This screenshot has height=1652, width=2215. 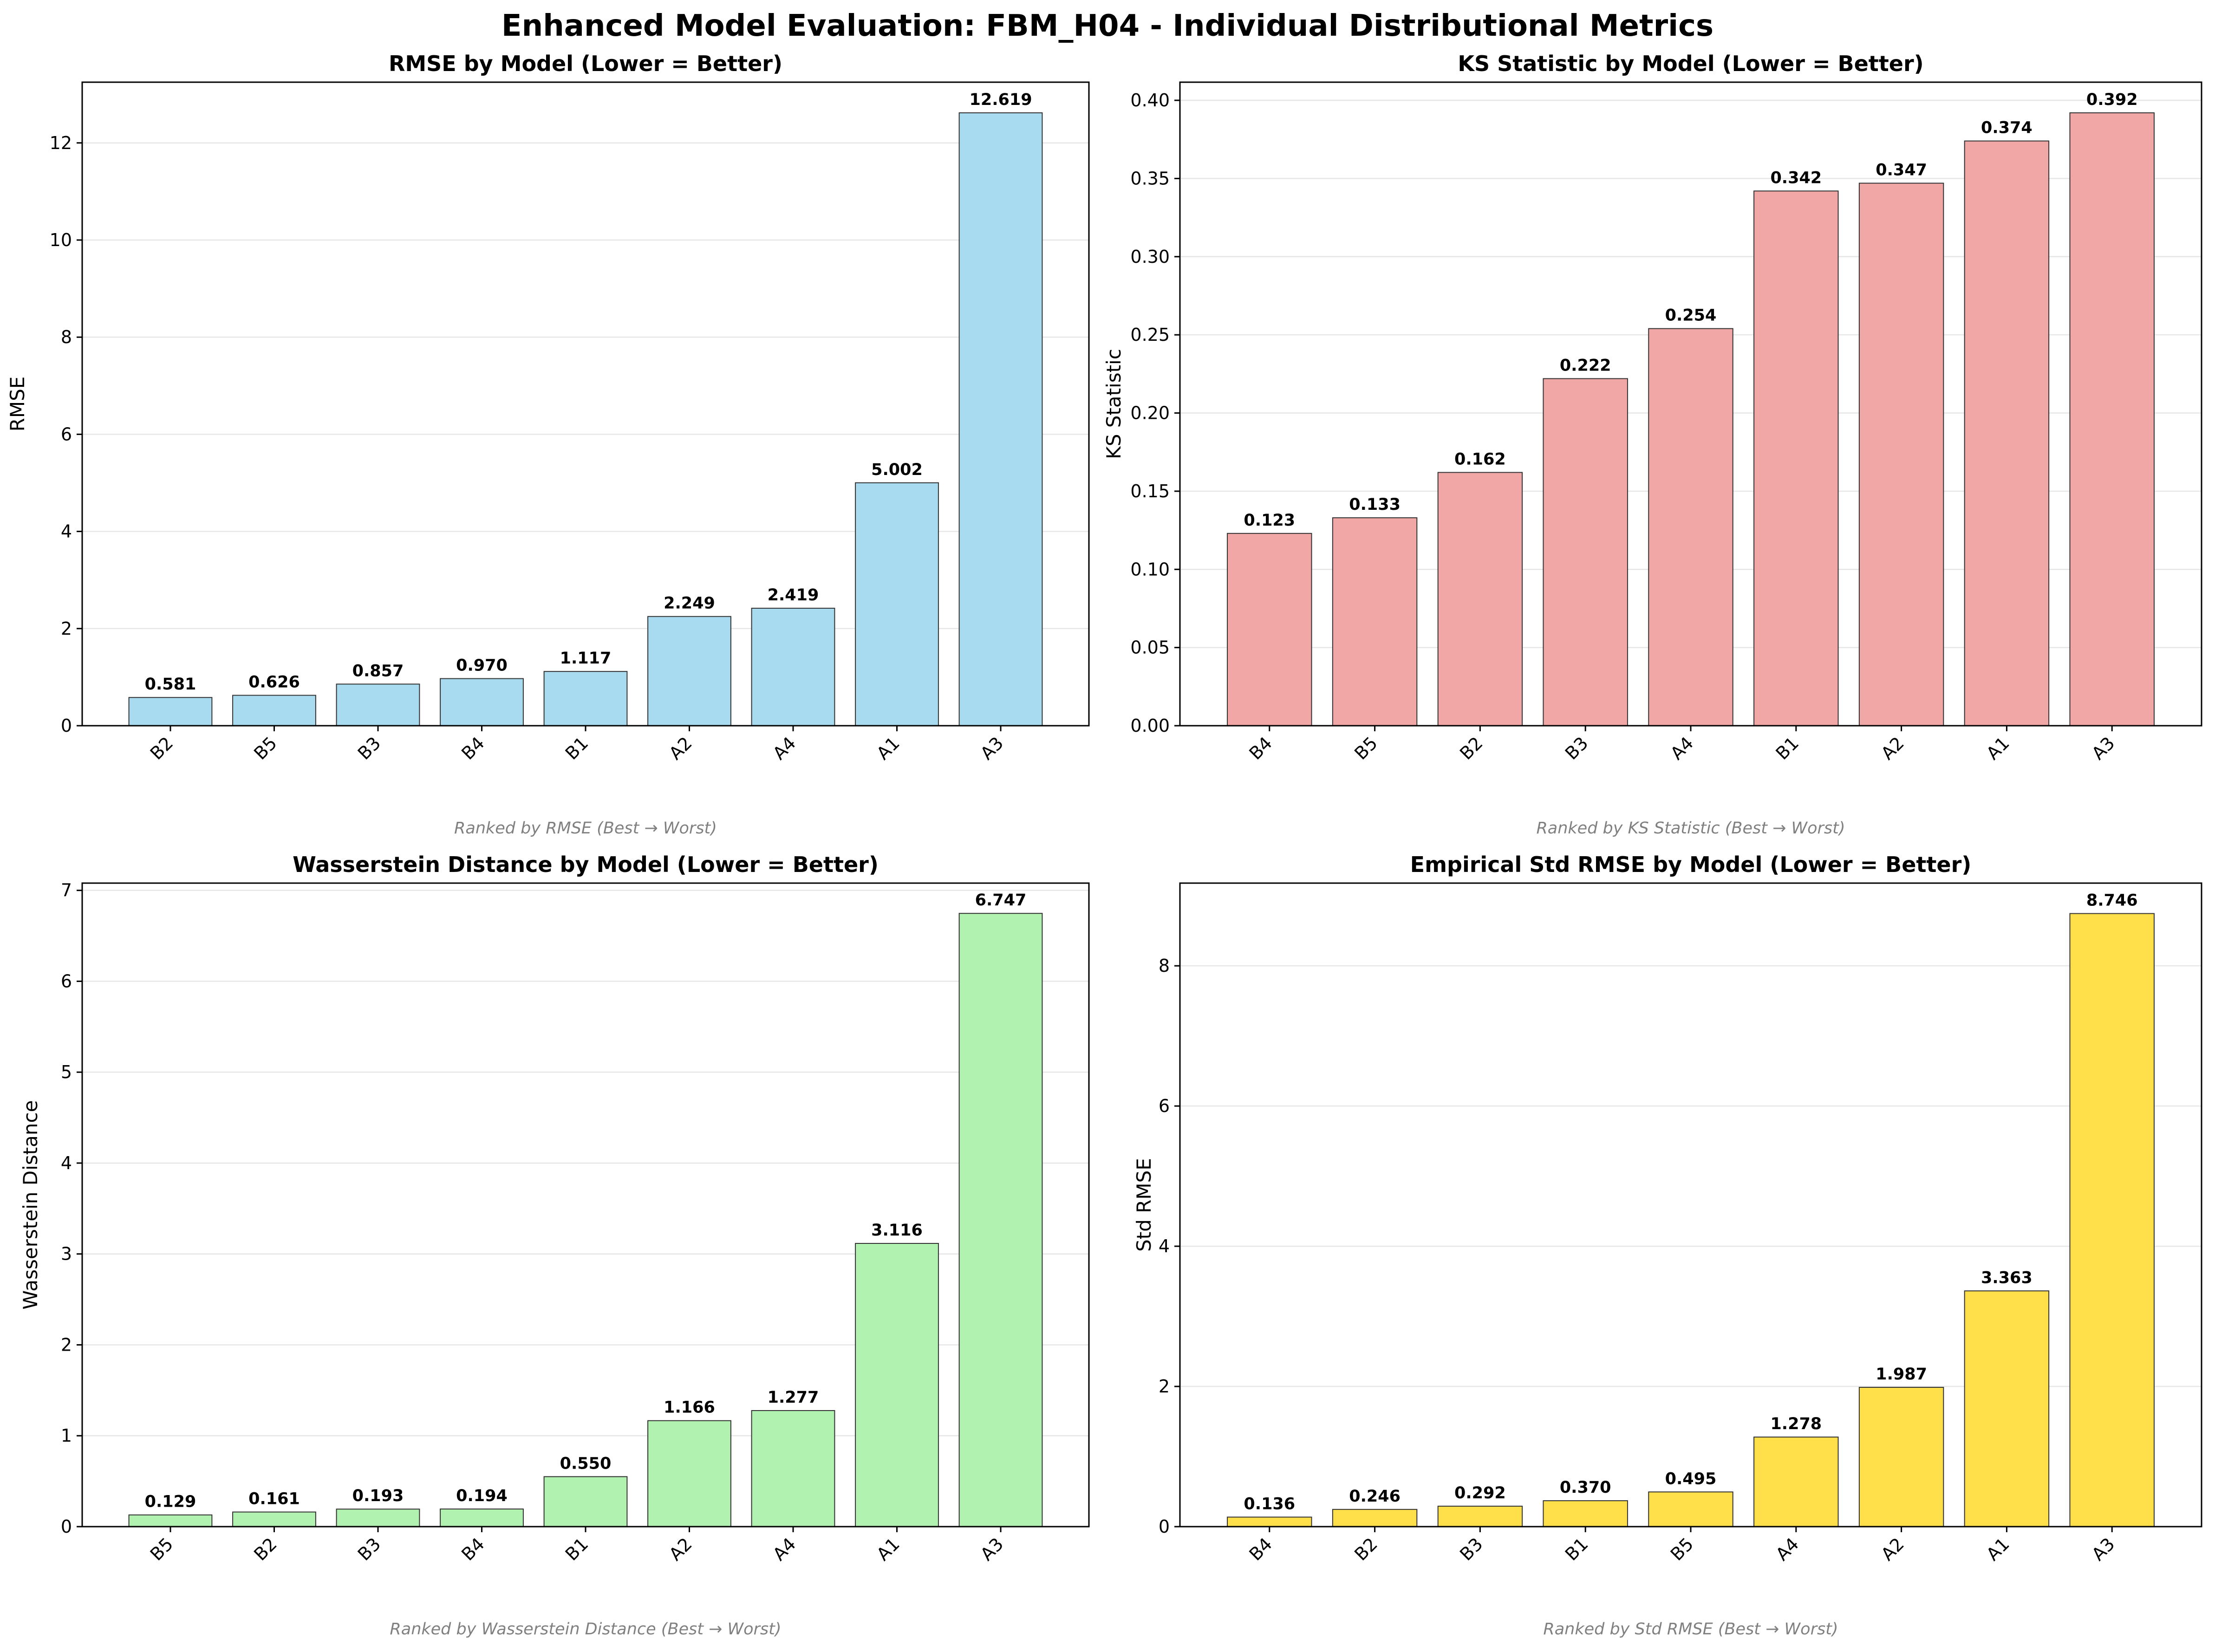 What do you see at coordinates (482, 1496) in the screenshot?
I see `data-label: 0.194` at bounding box center [482, 1496].